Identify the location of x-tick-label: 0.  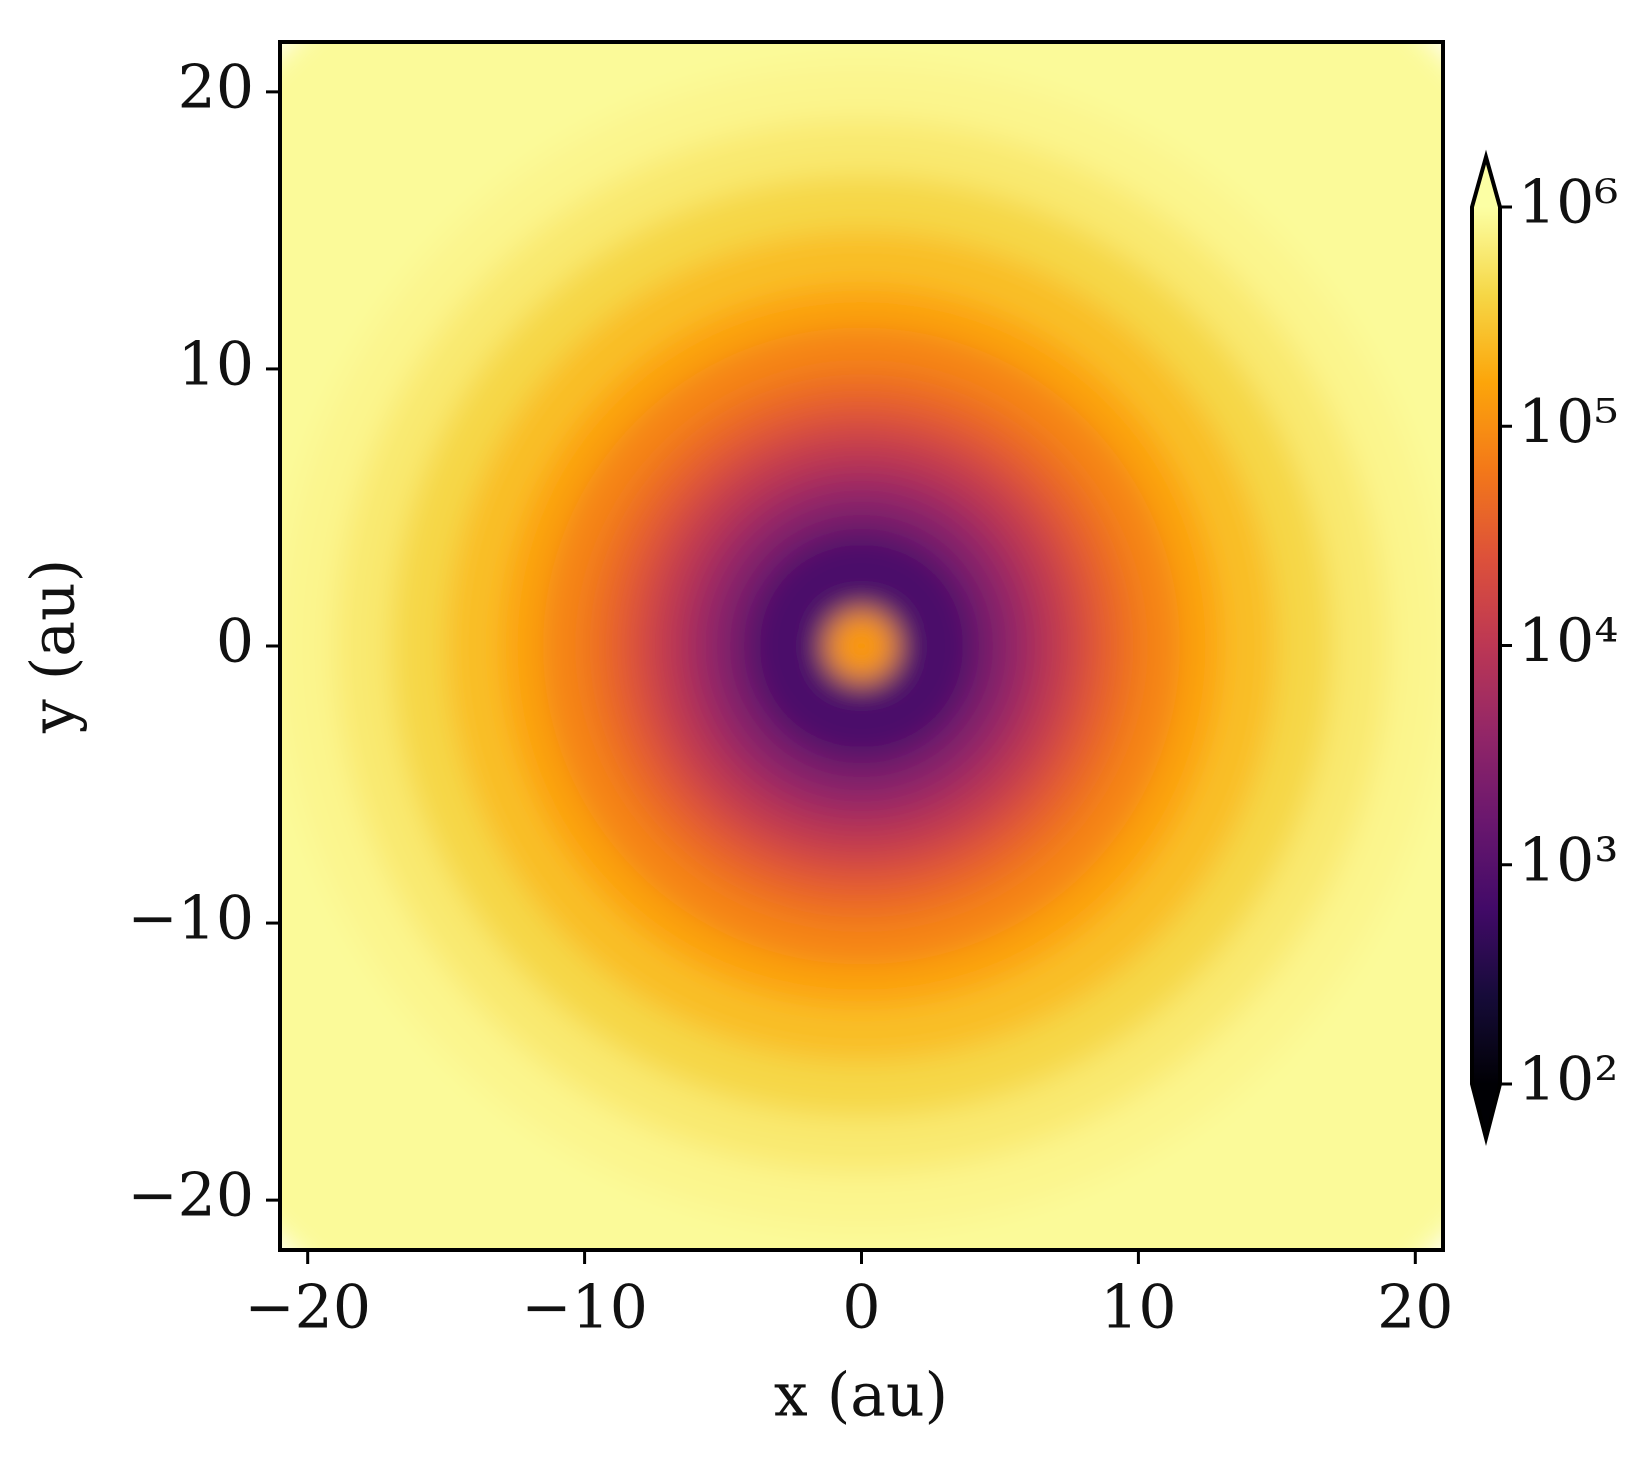
(861, 1308).